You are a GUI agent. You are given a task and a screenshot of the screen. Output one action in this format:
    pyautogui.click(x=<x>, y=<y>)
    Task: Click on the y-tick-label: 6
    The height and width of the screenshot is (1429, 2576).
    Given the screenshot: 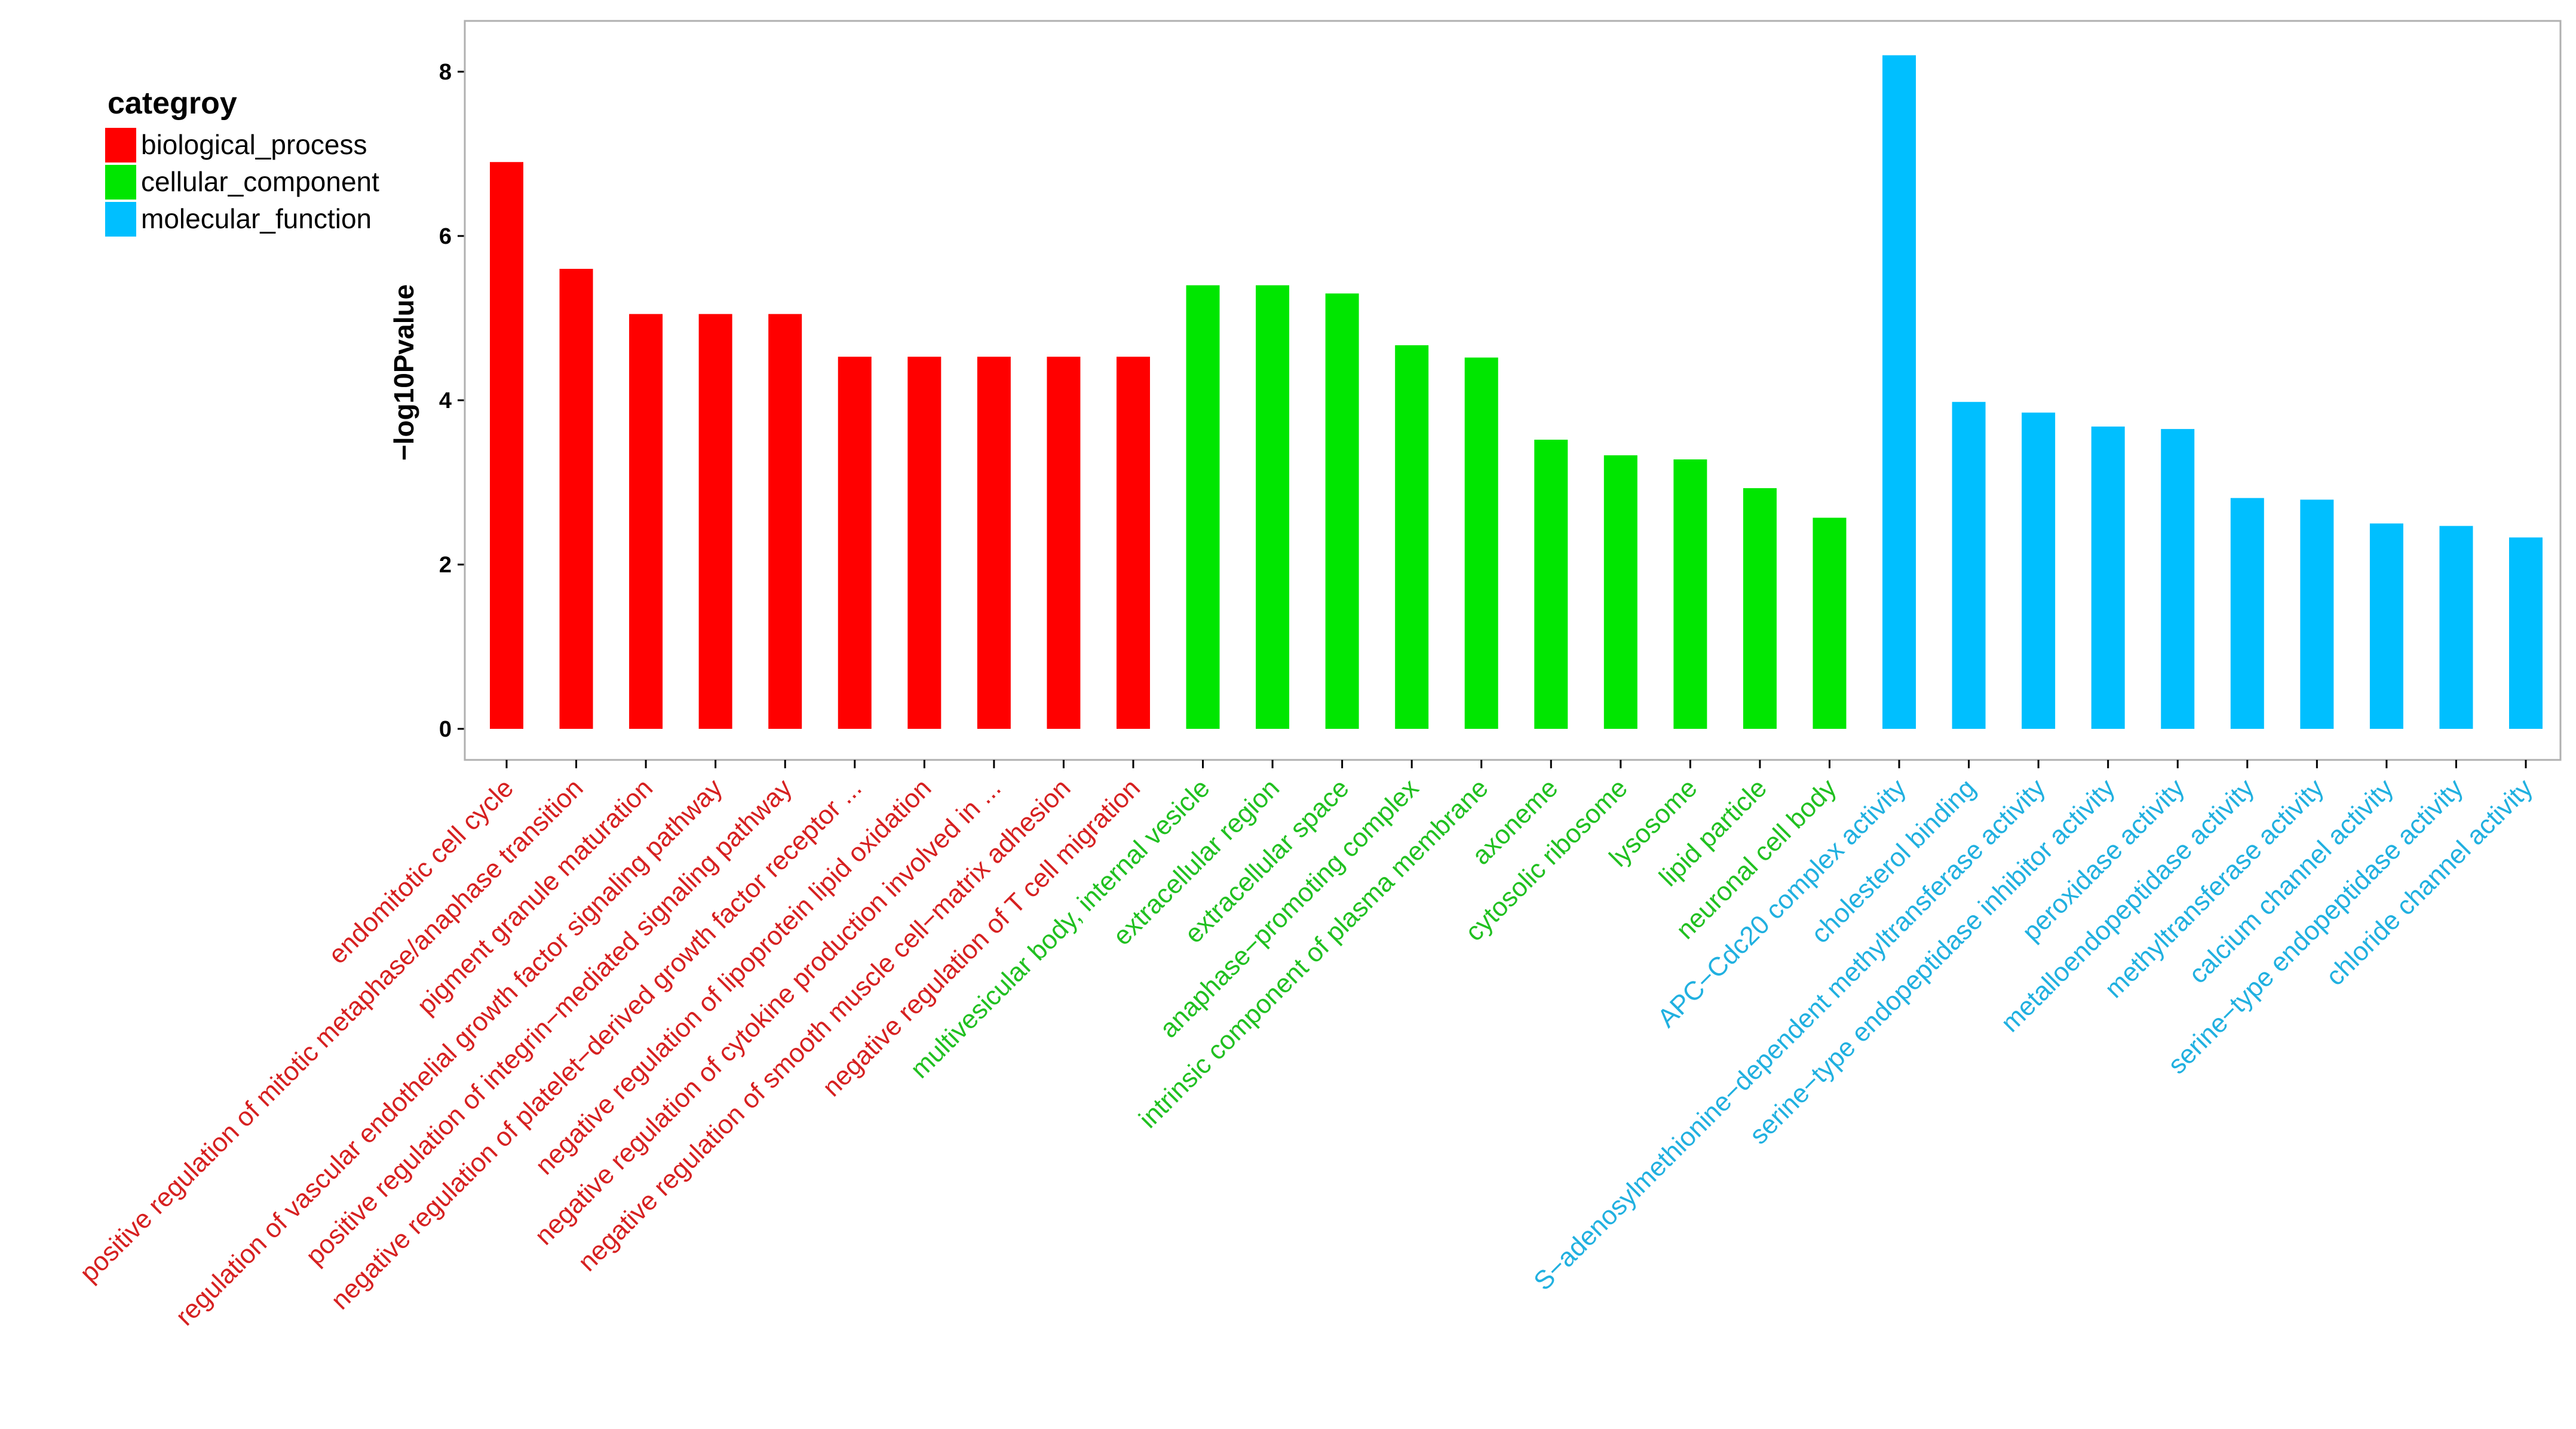 What is the action you would take?
    pyautogui.click(x=445, y=236)
    